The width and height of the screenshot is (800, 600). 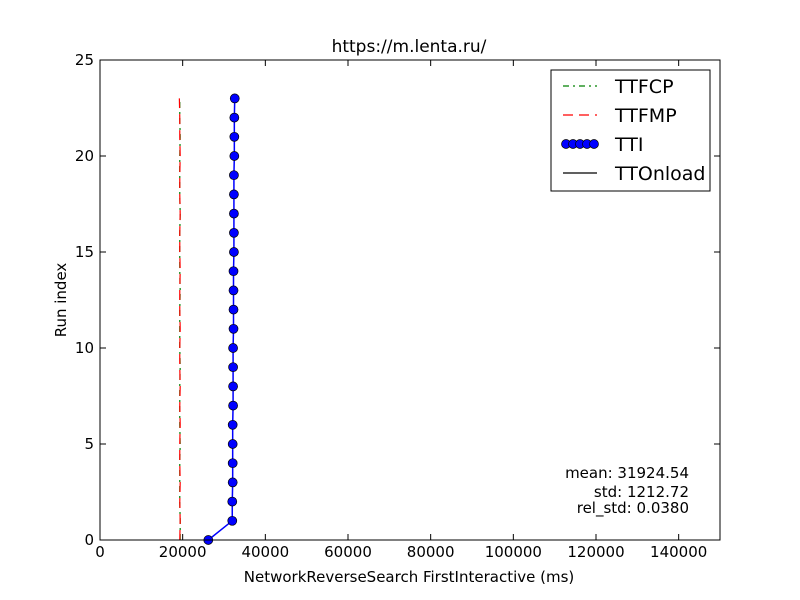 I want to click on x-tick-label: 100000, so click(x=513, y=552).